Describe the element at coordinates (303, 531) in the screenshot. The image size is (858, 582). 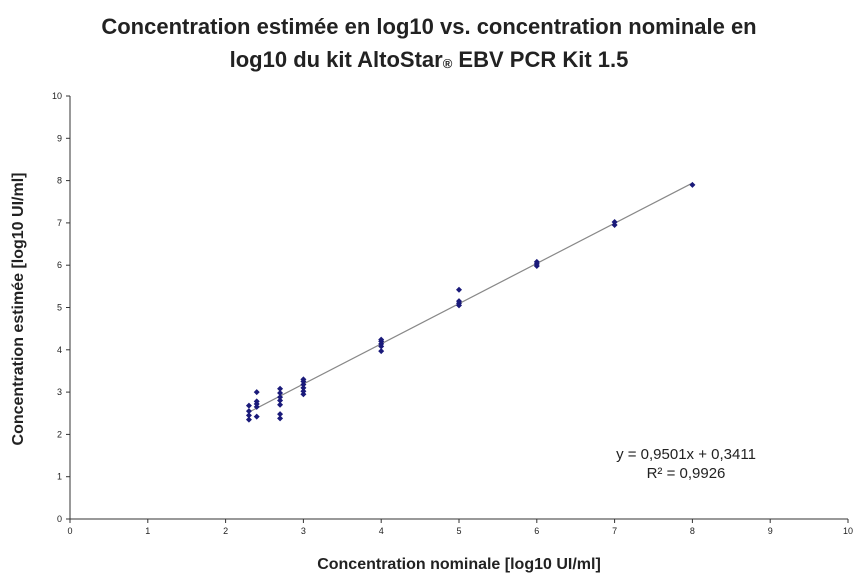
I see `x-tick-label: 3` at that location.